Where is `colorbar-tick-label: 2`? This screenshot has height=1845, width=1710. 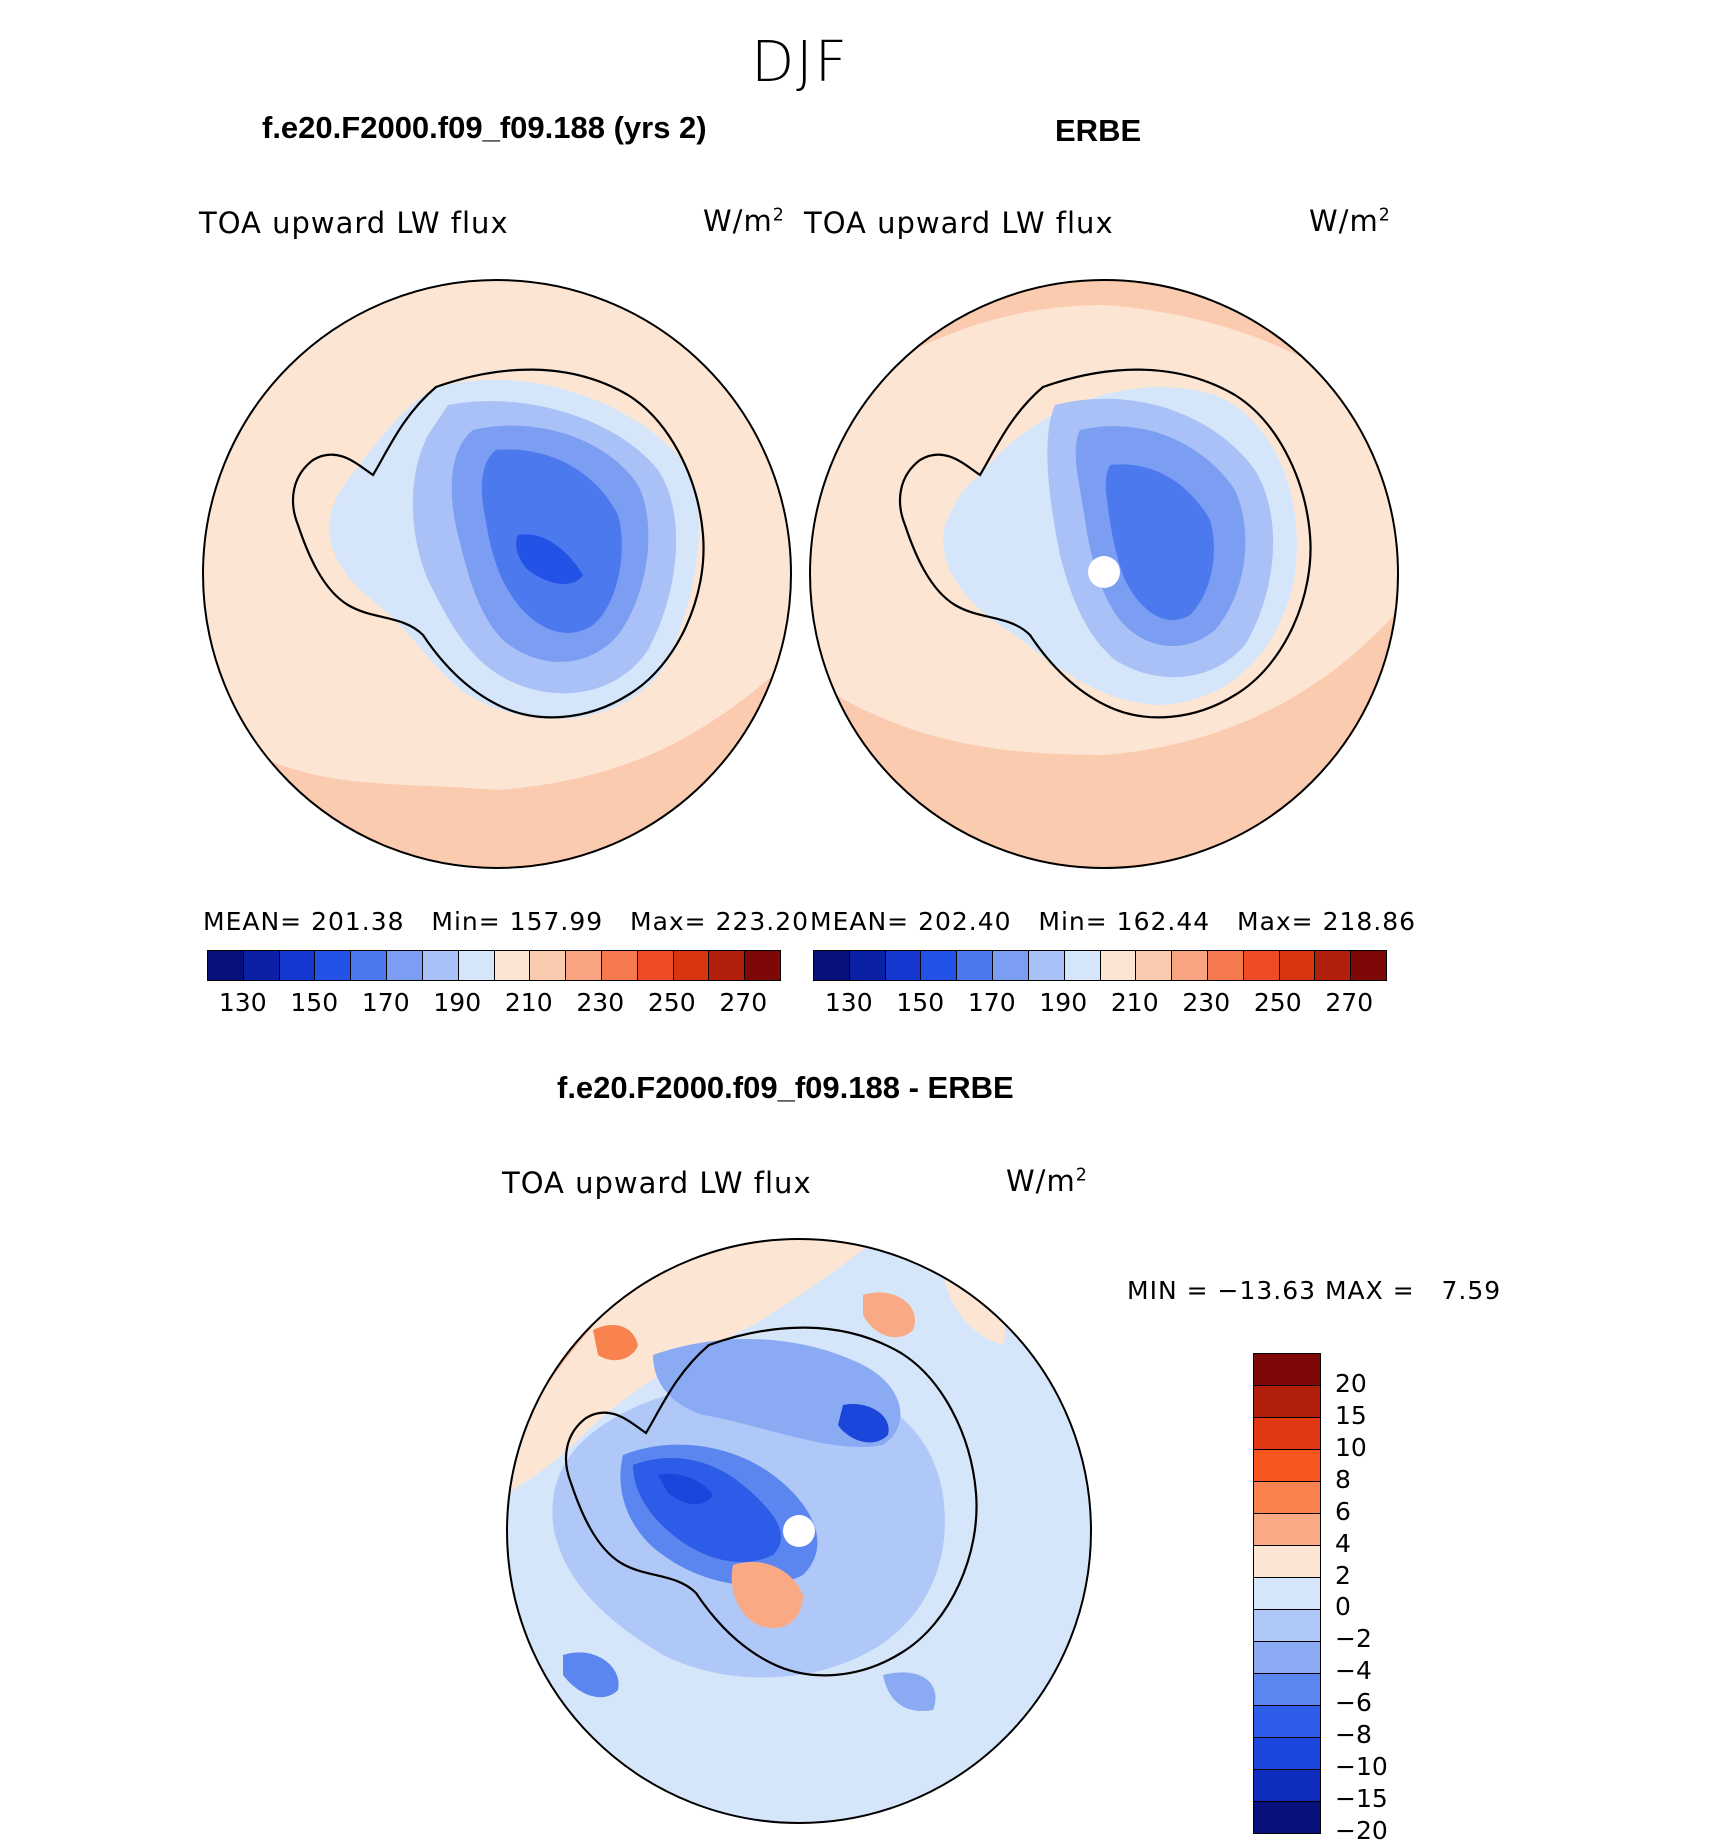
colorbar-tick-label: 2 is located at coordinates (1343, 1575).